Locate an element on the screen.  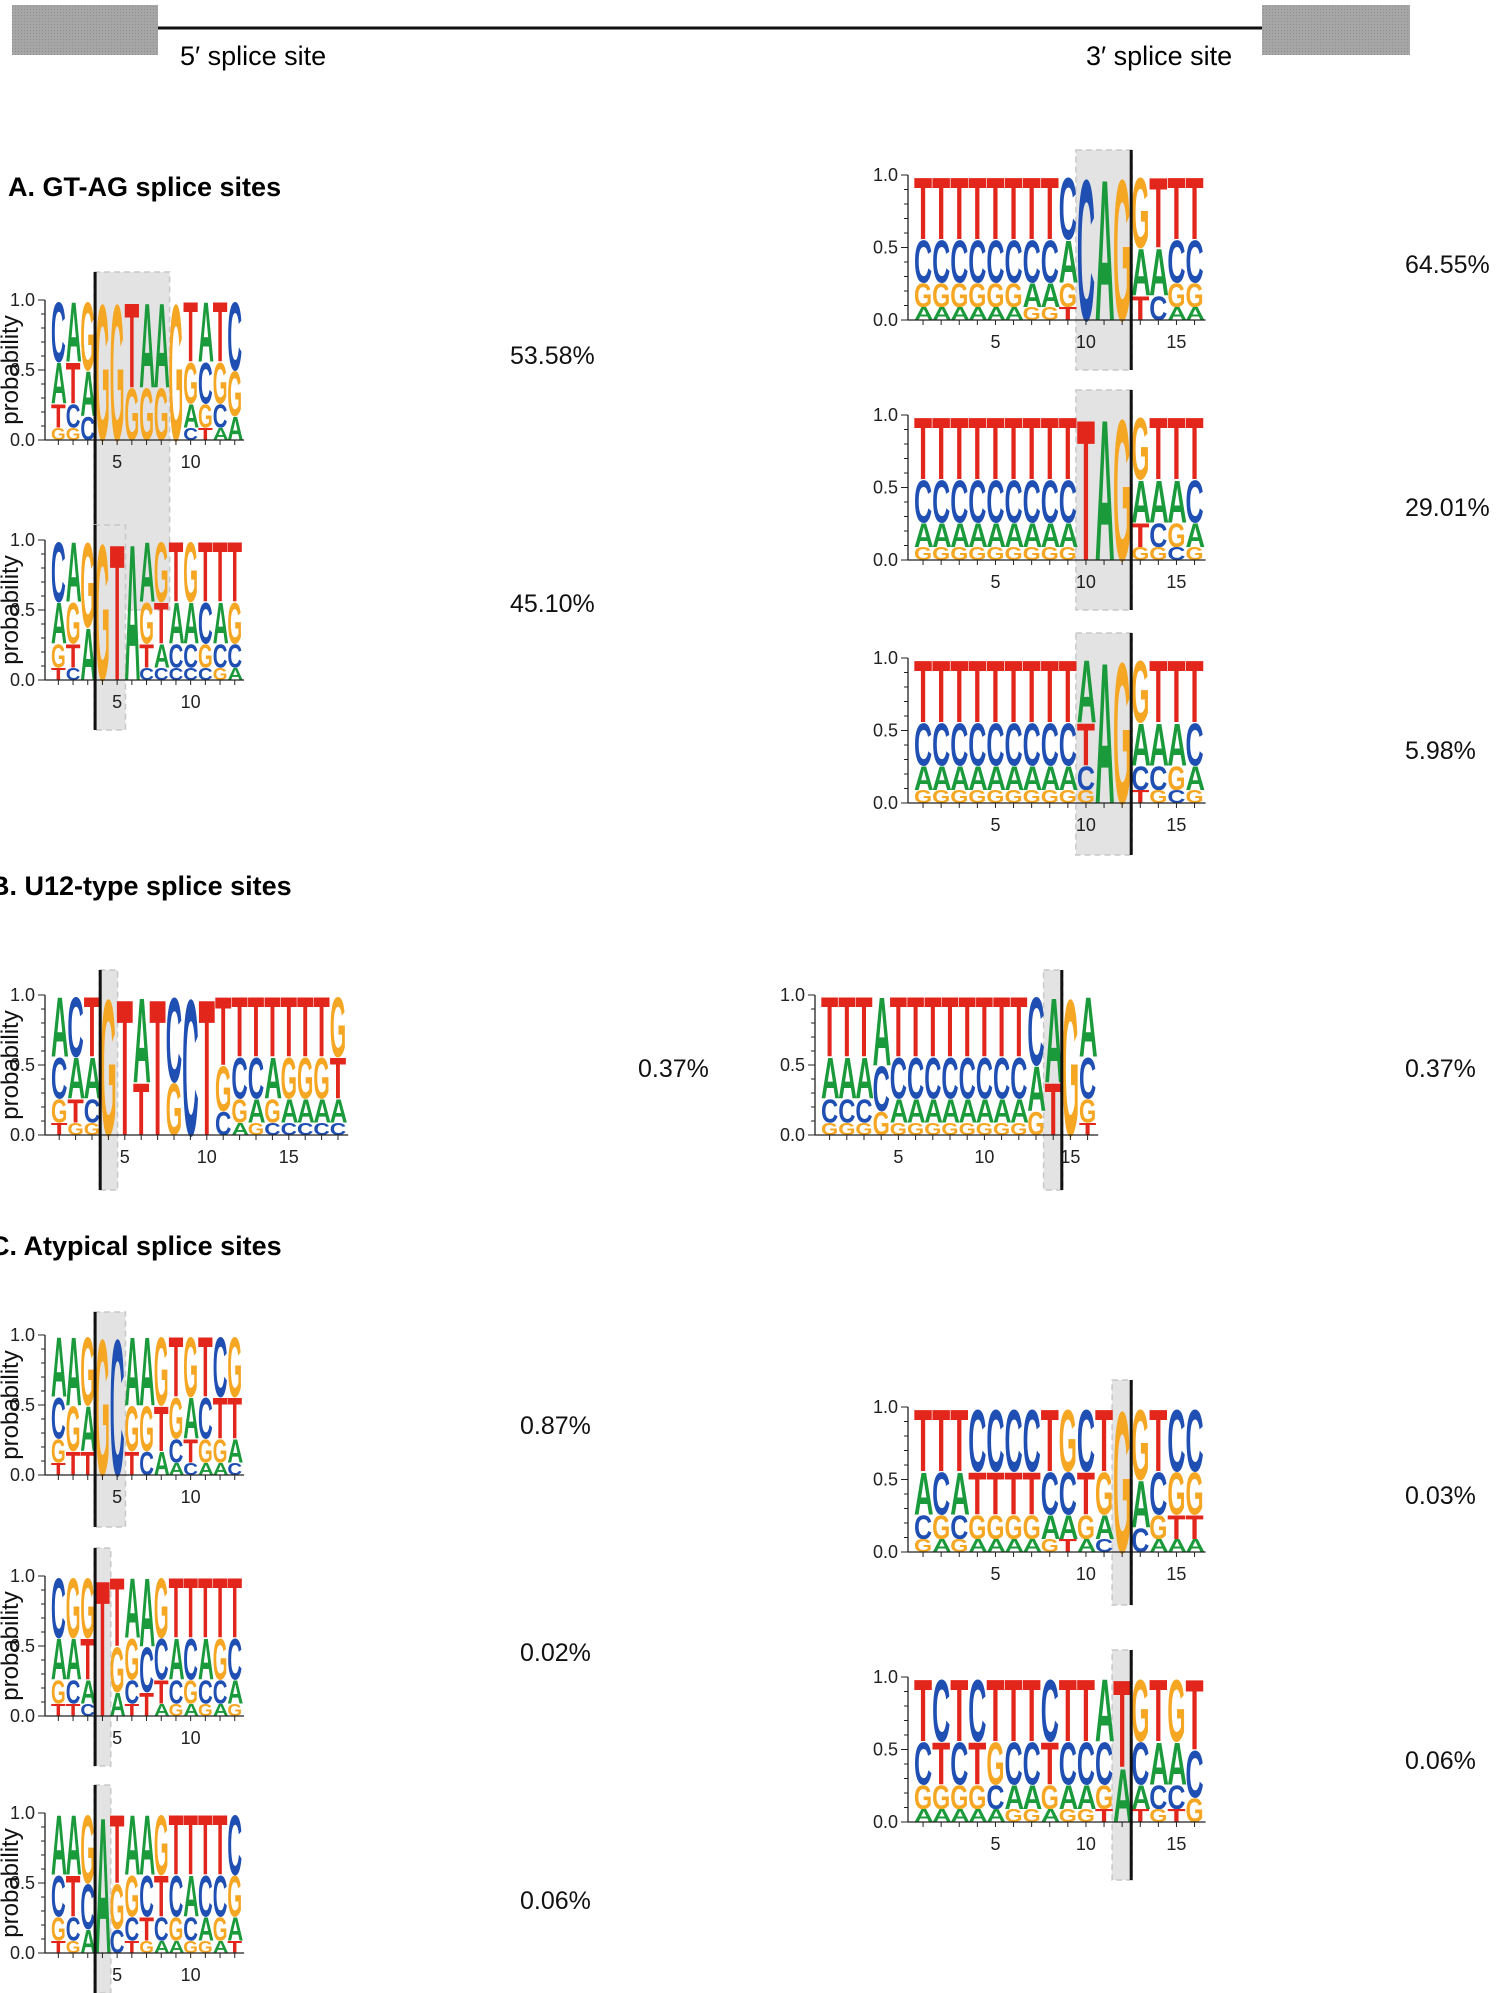
five-prime-label: 5′ splice site is located at coordinates (253, 56).